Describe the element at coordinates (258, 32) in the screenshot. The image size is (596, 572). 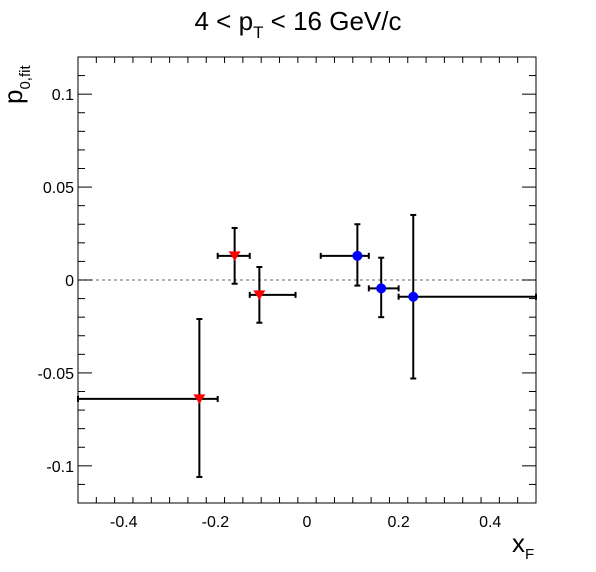
I see `chart-title-sub: T` at that location.